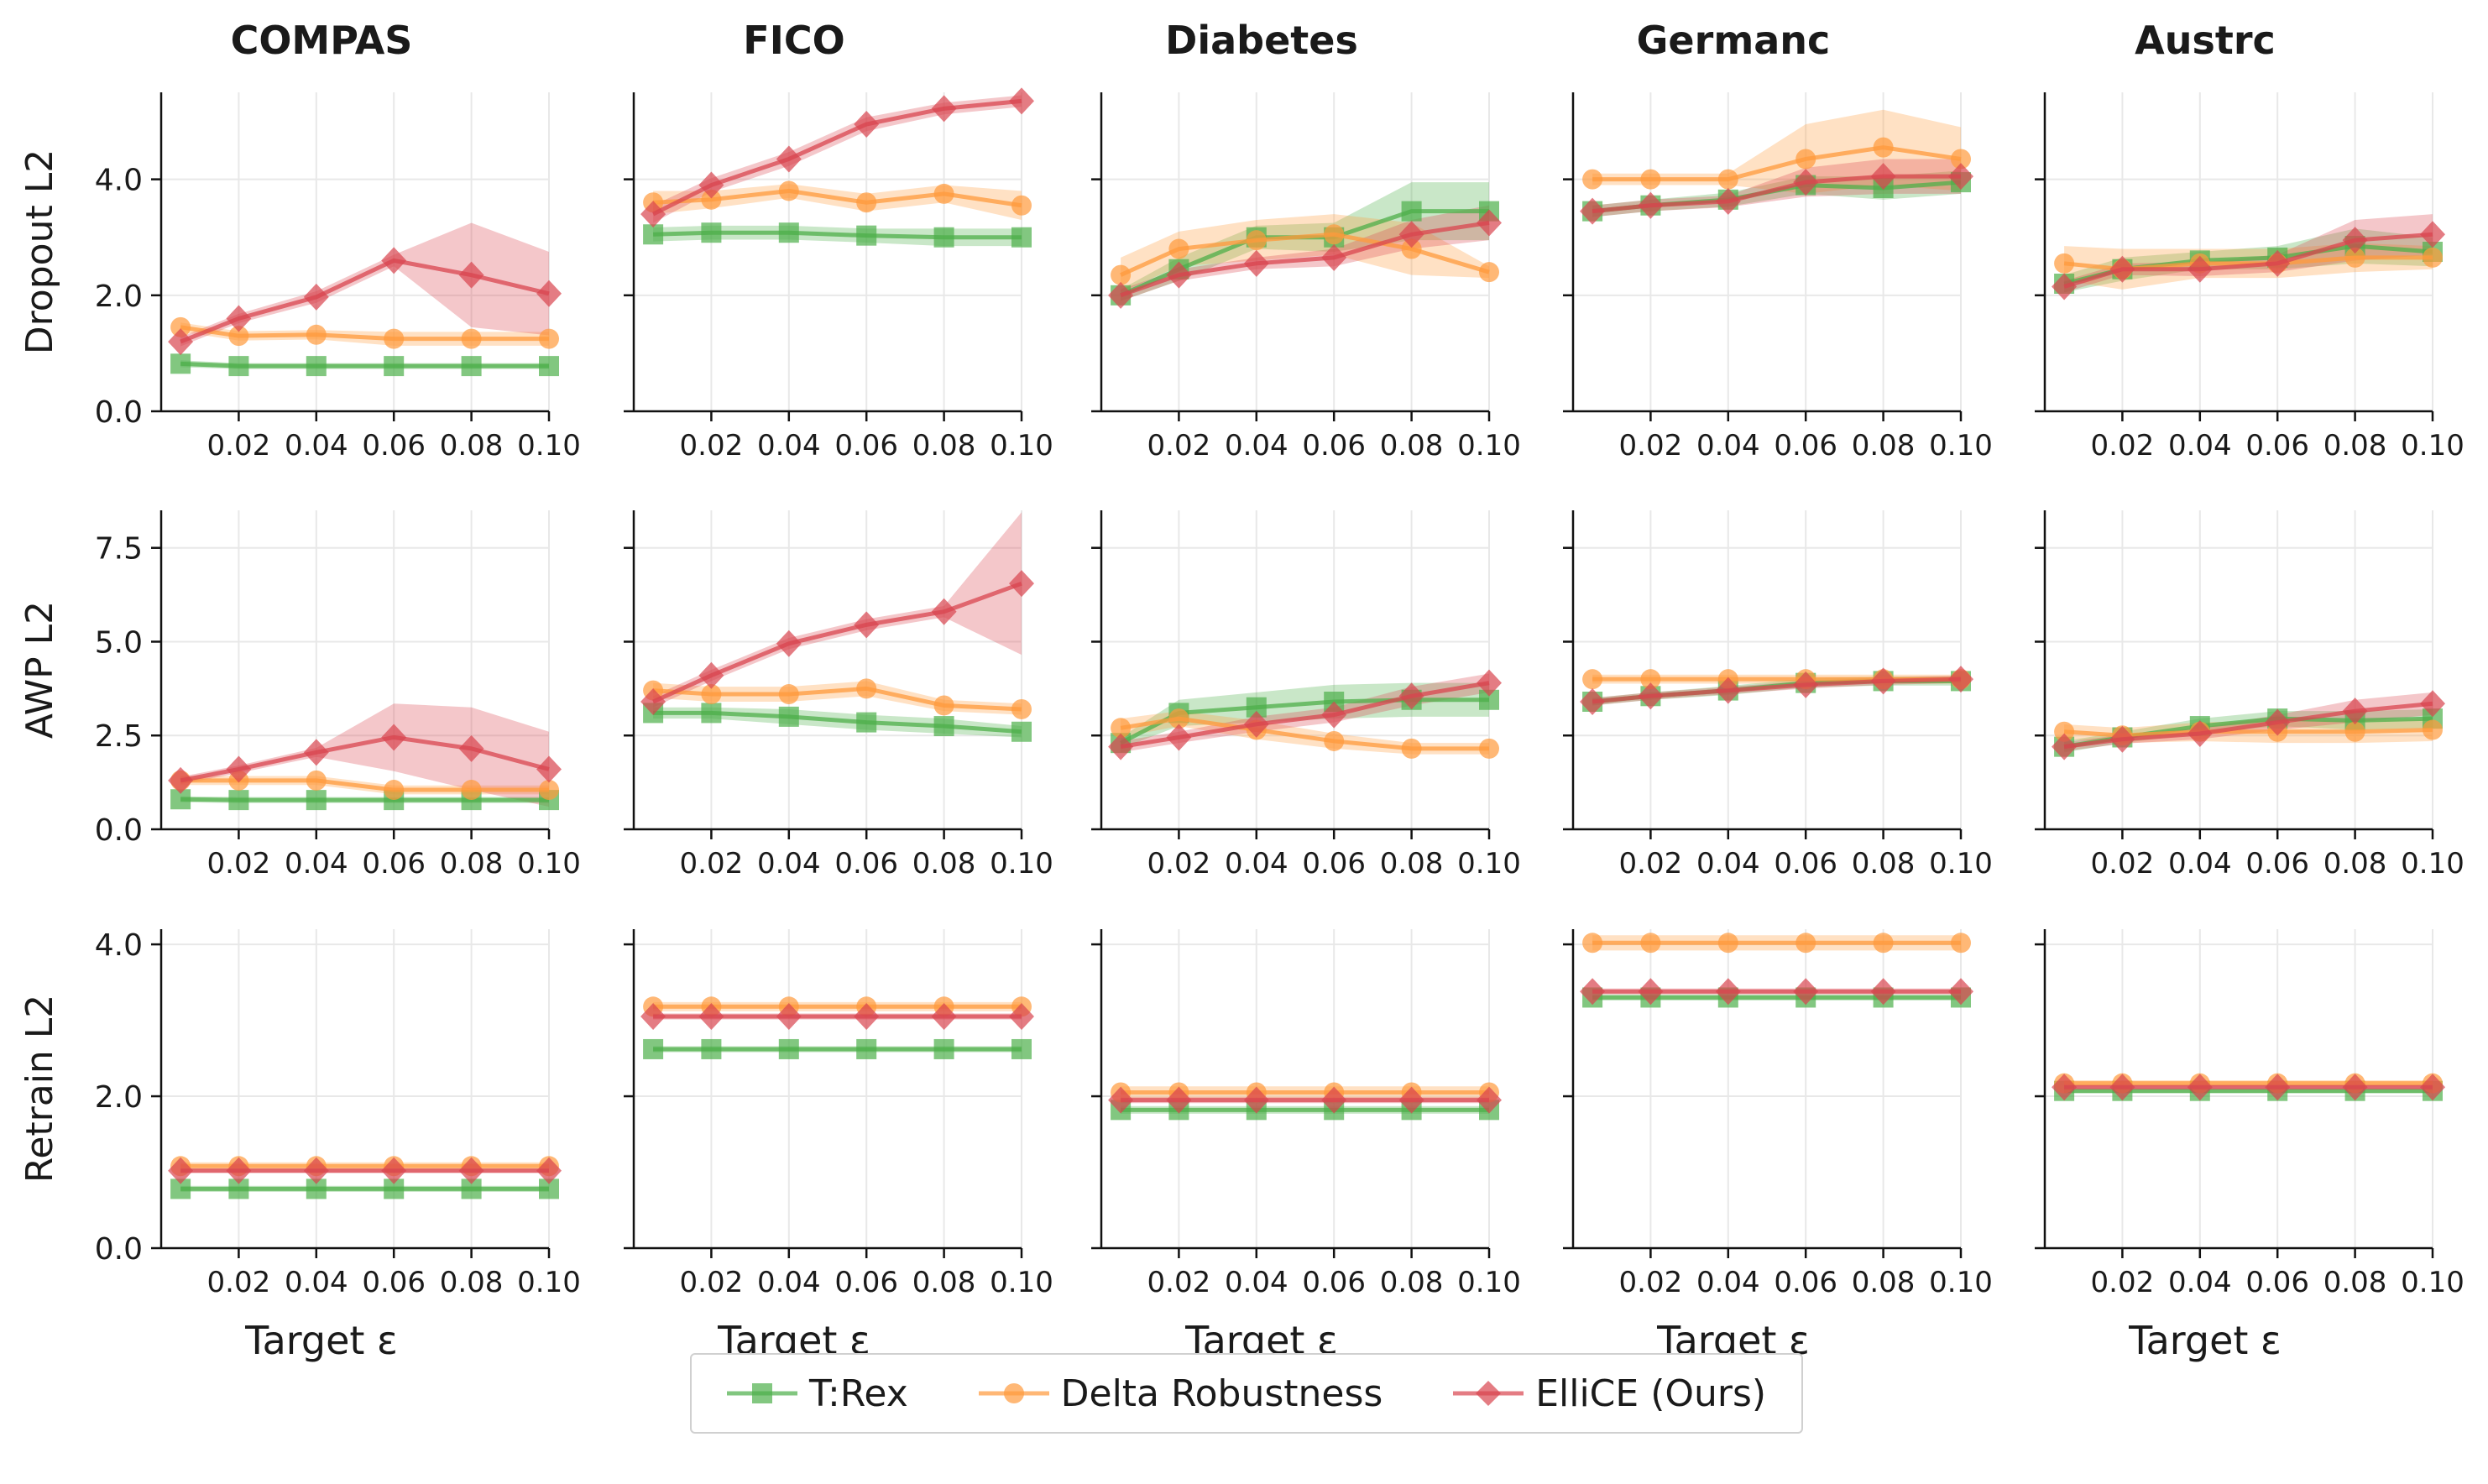 The width and height of the screenshot is (2488, 1484). What do you see at coordinates (39, 1089) in the screenshot?
I see `y-axis-label: Retrain L2` at bounding box center [39, 1089].